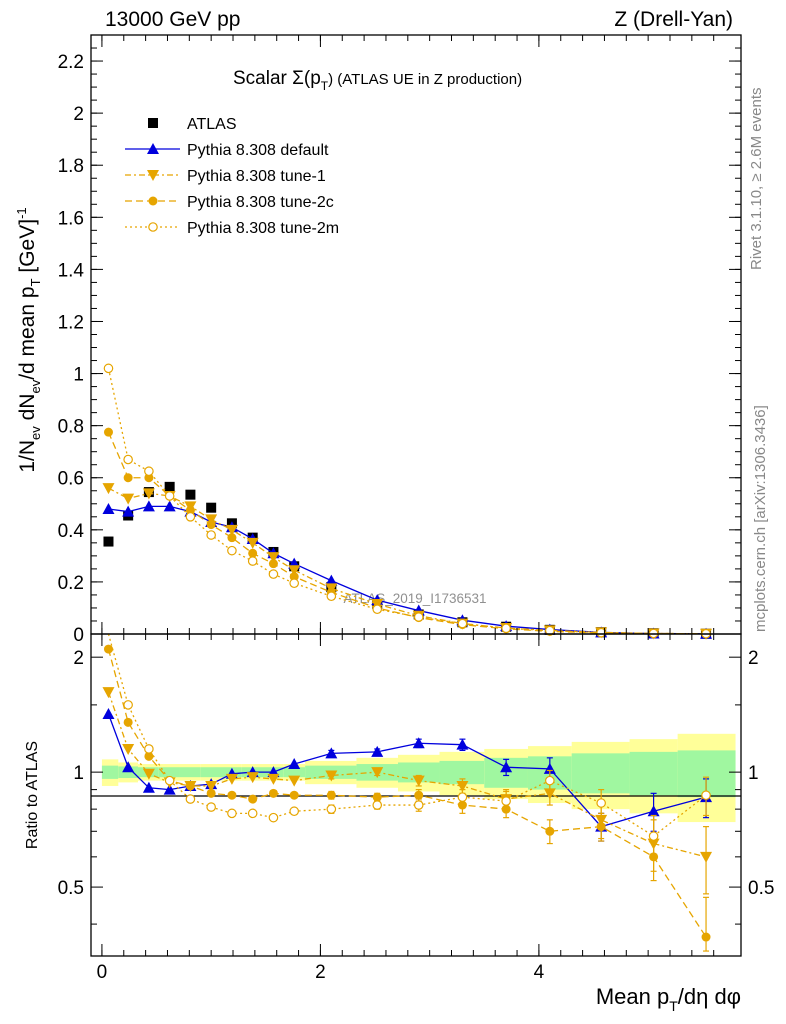 This screenshot has width=786, height=1024. Describe the element at coordinates (71, 427) in the screenshot. I see `main-ytick-label: 0.8` at that location.